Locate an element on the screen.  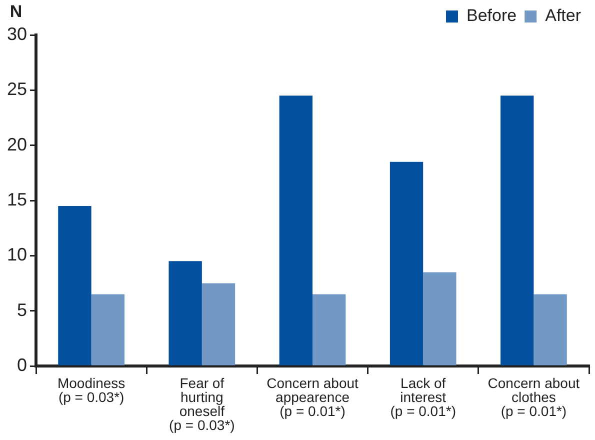
legend-label: After is located at coordinates (563, 16).